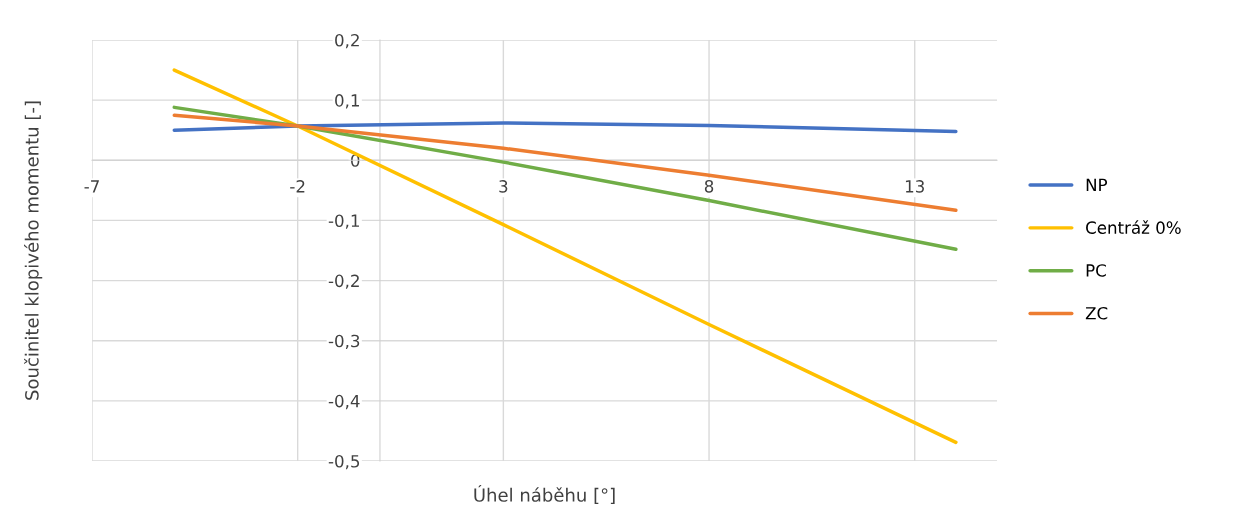  Describe the element at coordinates (33, 250) in the screenshot. I see `y-axis-title: Součinitel klopivého momentu [-]` at that location.